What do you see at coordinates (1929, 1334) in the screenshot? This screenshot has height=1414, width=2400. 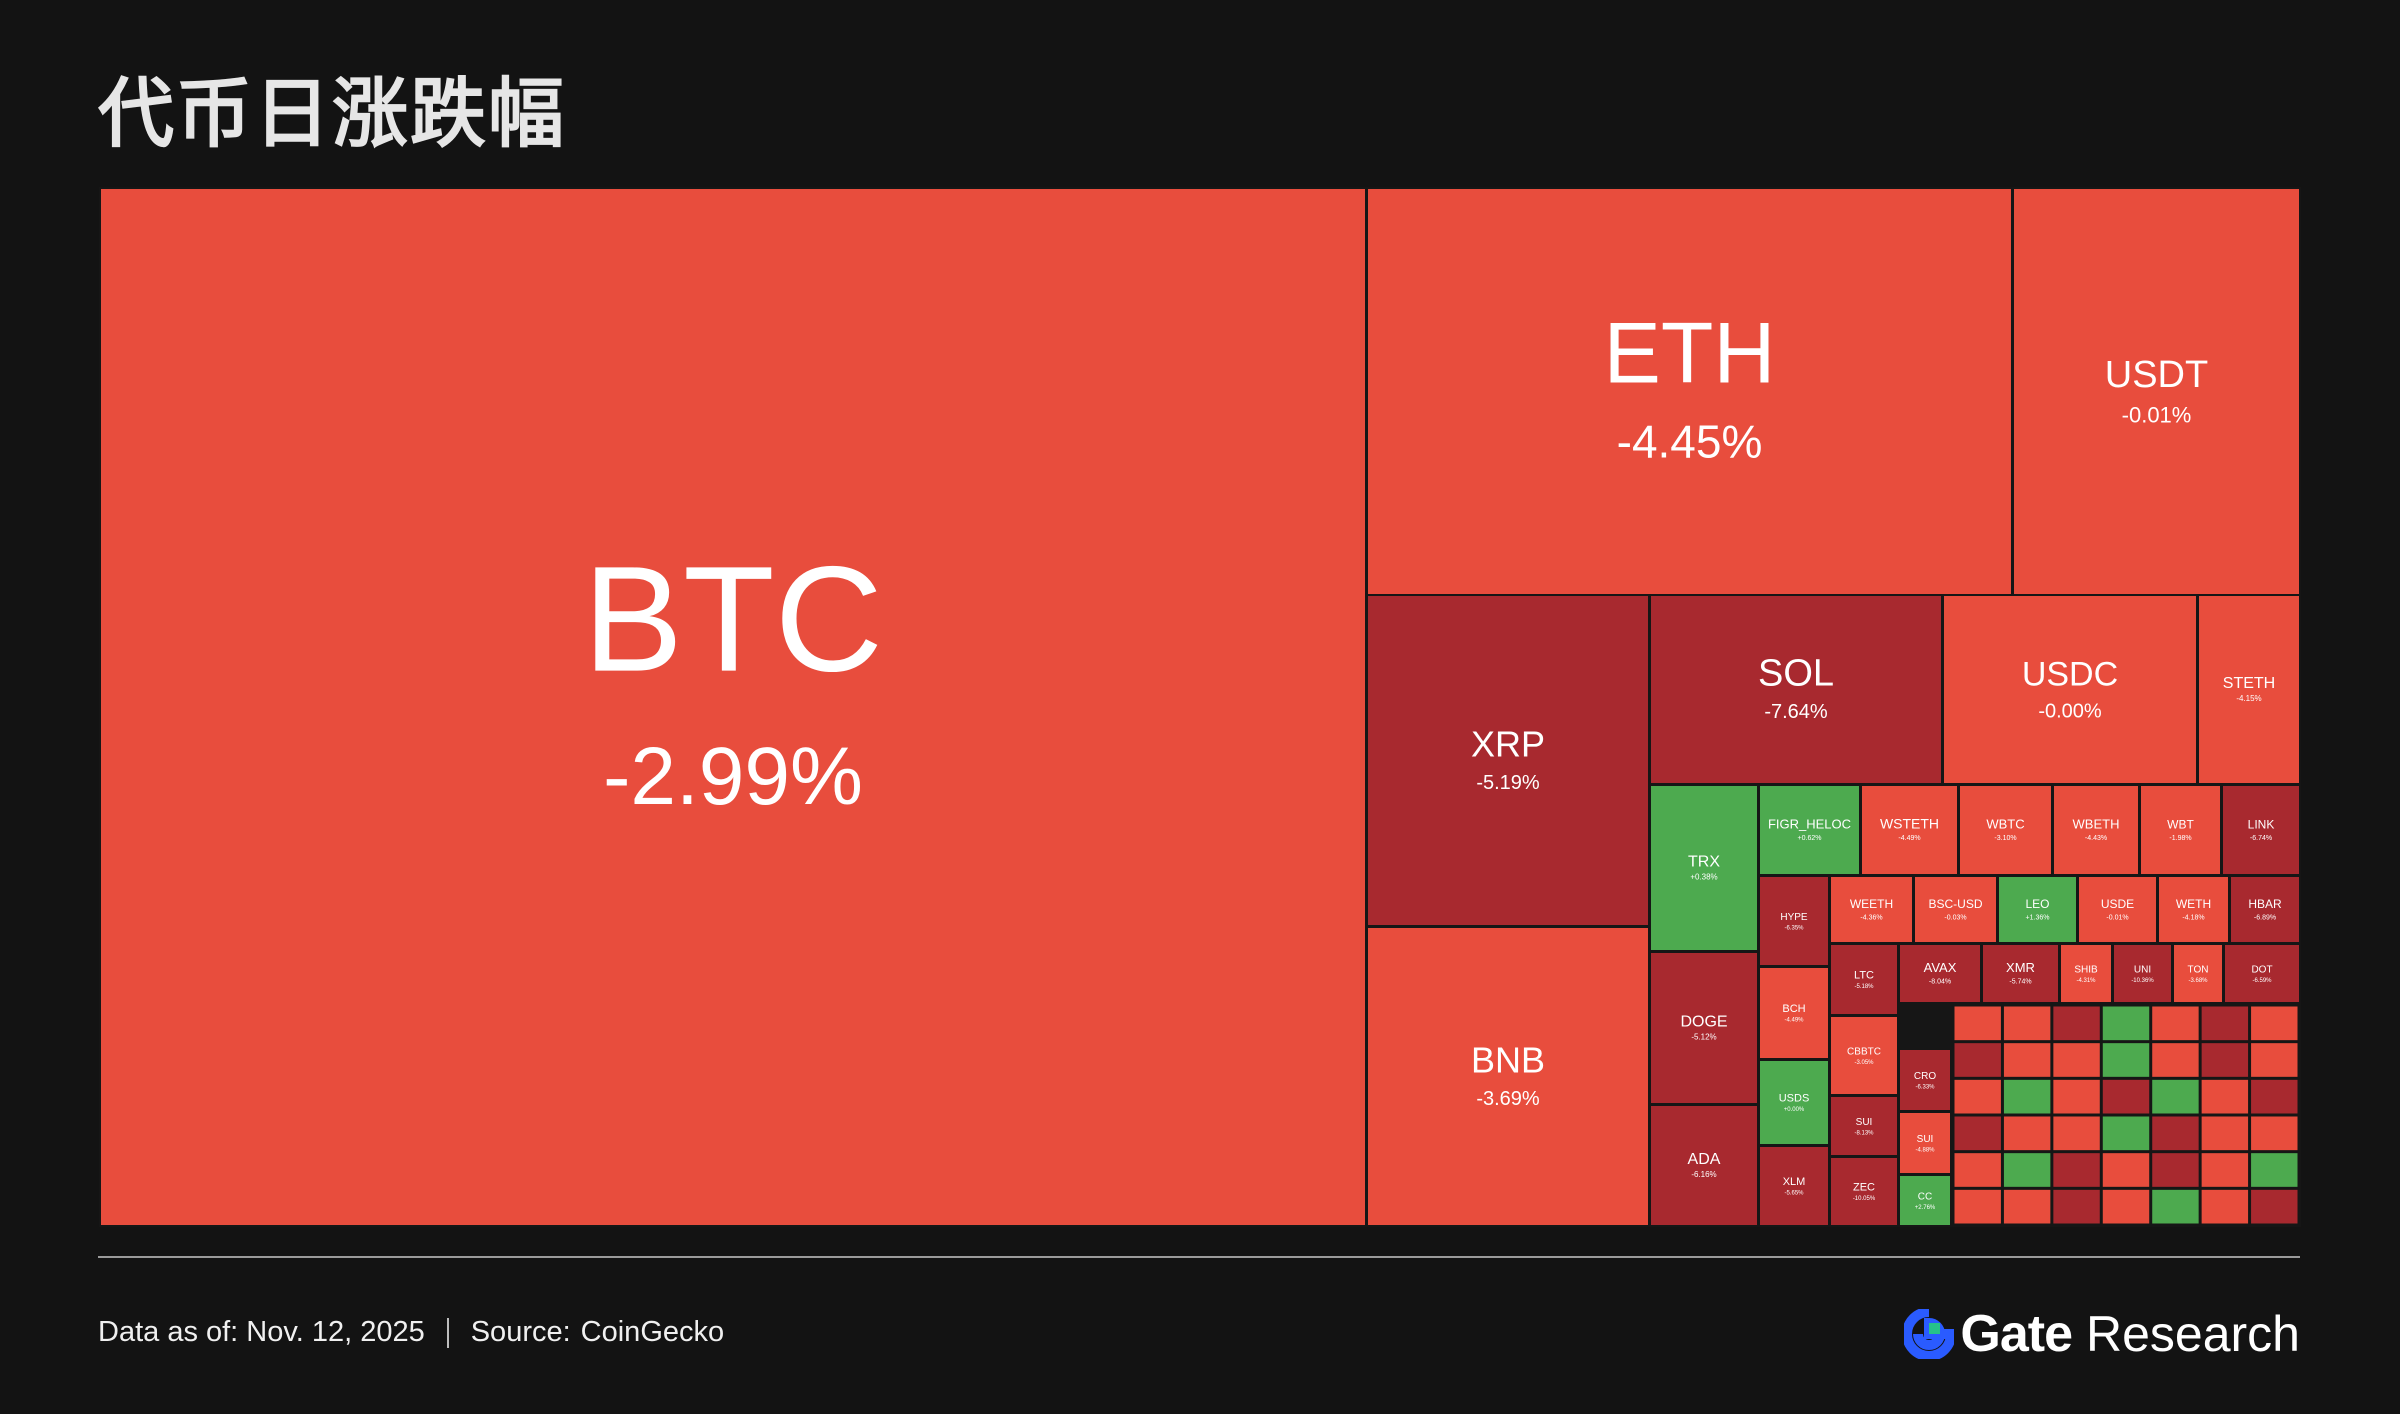 I see `gate-logo-icon` at bounding box center [1929, 1334].